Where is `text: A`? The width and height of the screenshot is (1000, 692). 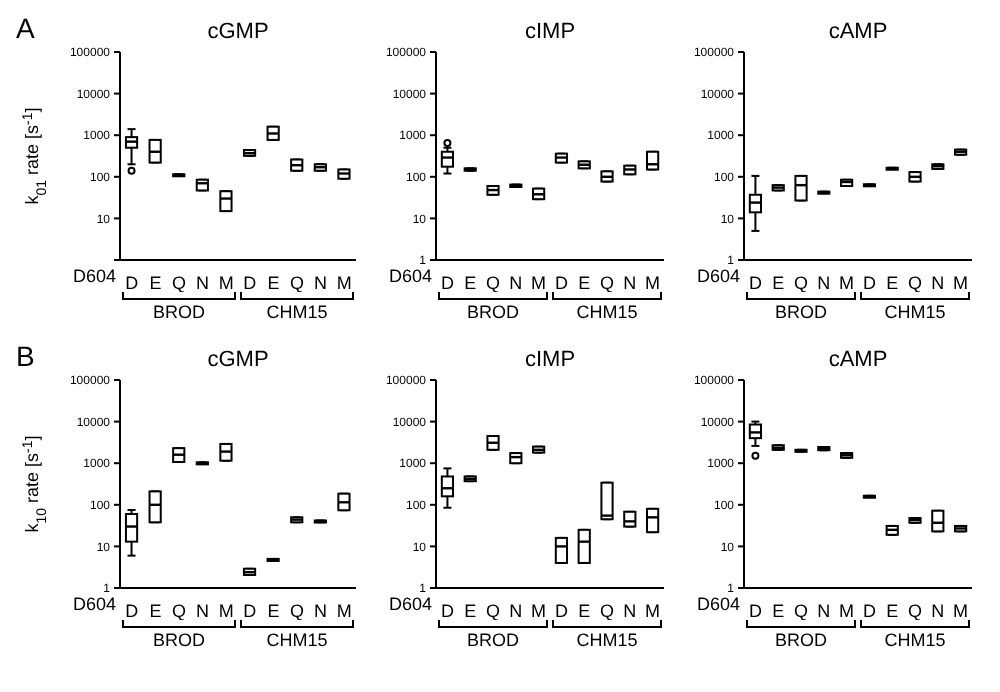
text: A is located at coordinates (25, 28).